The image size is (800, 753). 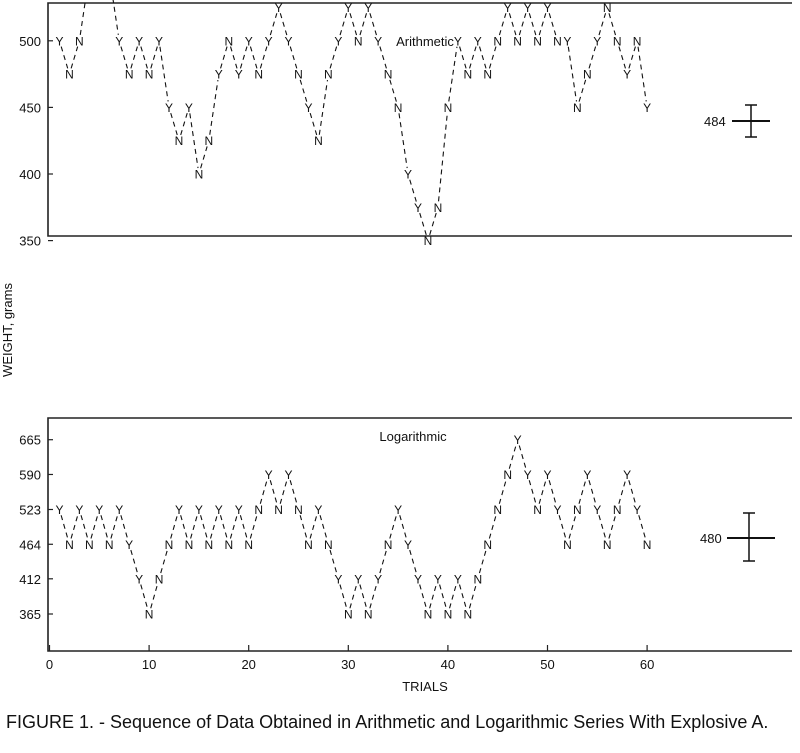 I want to click on logarithmic-y-ticks: 665 590 523 464 412 365, so click(x=36, y=527).